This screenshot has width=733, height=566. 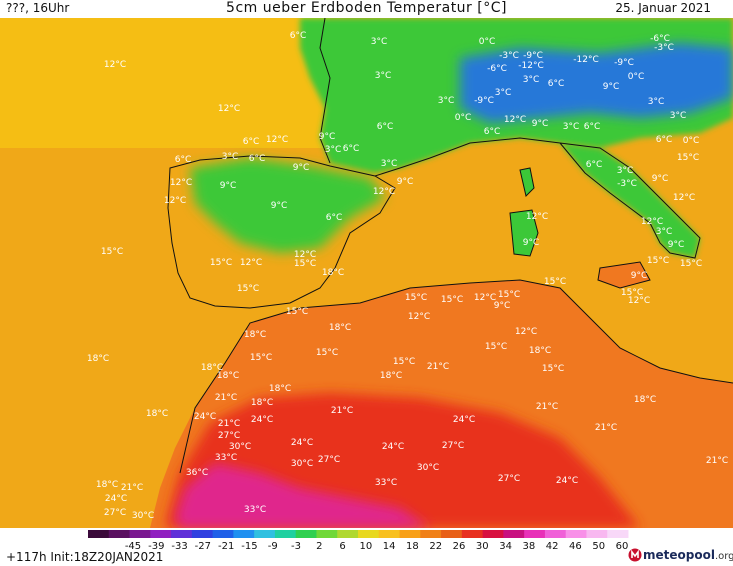 I want to click on temperature-label: -6°C, so click(x=497, y=69).